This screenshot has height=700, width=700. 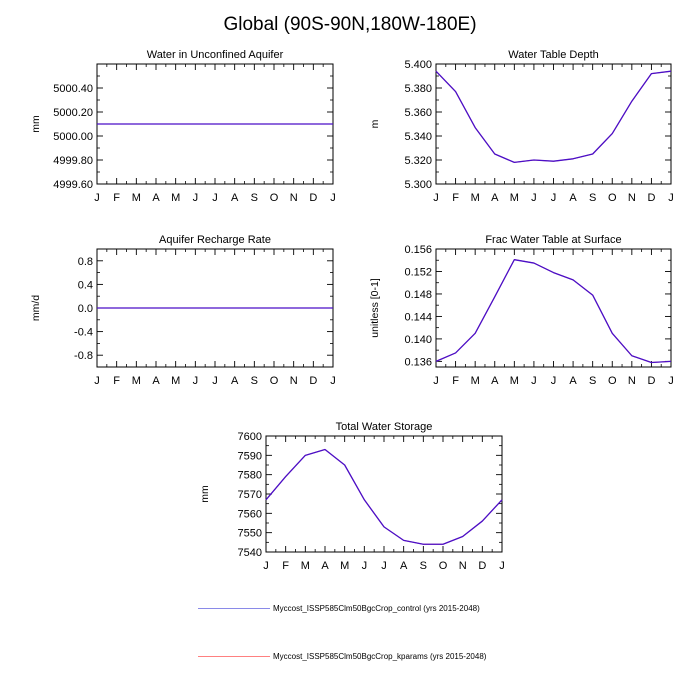 I want to click on y-tick-label: 7580, so click(x=250, y=476).